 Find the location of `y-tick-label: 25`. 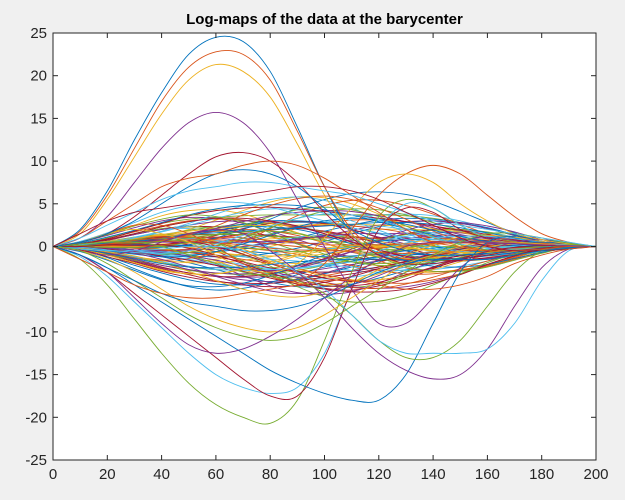

y-tick-label: 25 is located at coordinates (38, 33).